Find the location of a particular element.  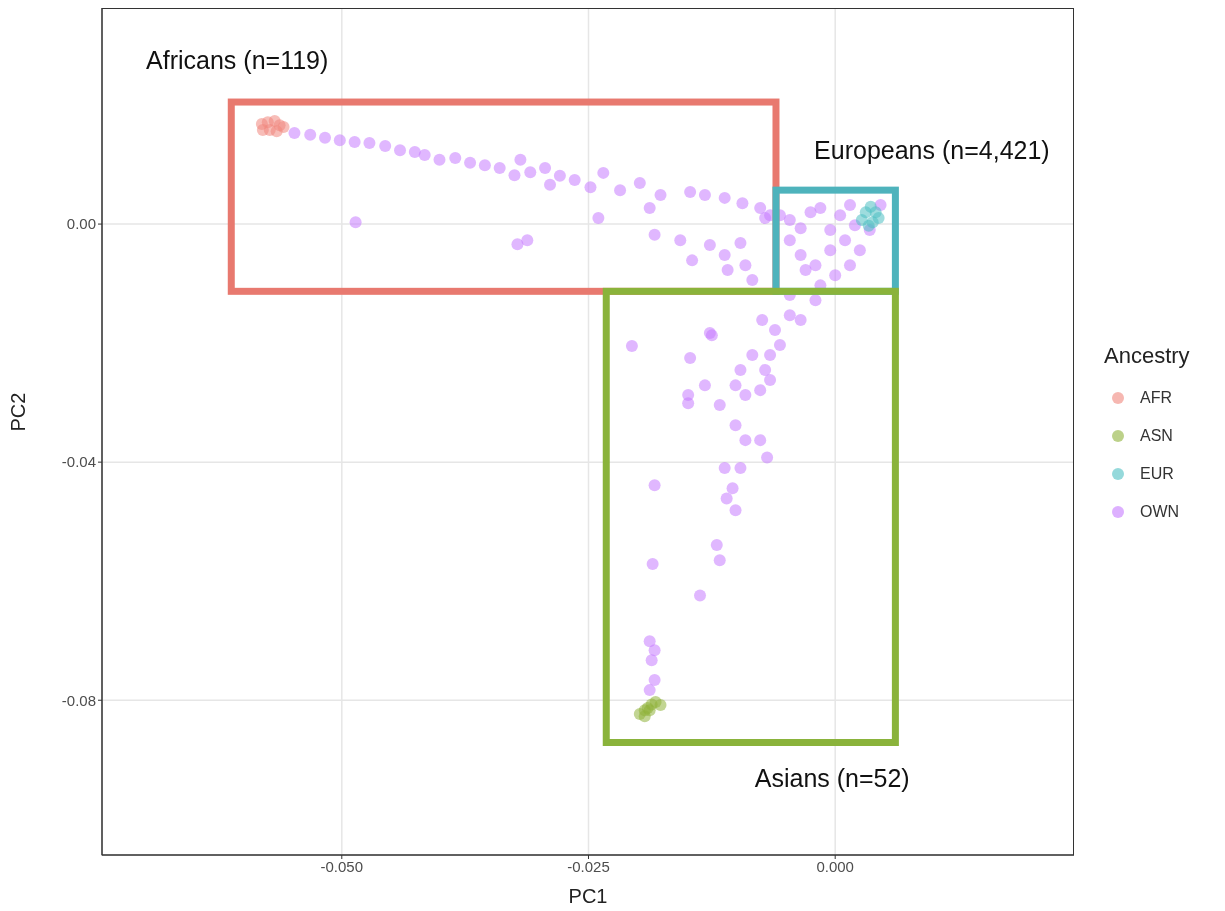

y-tick-label: -0.08 is located at coordinates (78, 700).